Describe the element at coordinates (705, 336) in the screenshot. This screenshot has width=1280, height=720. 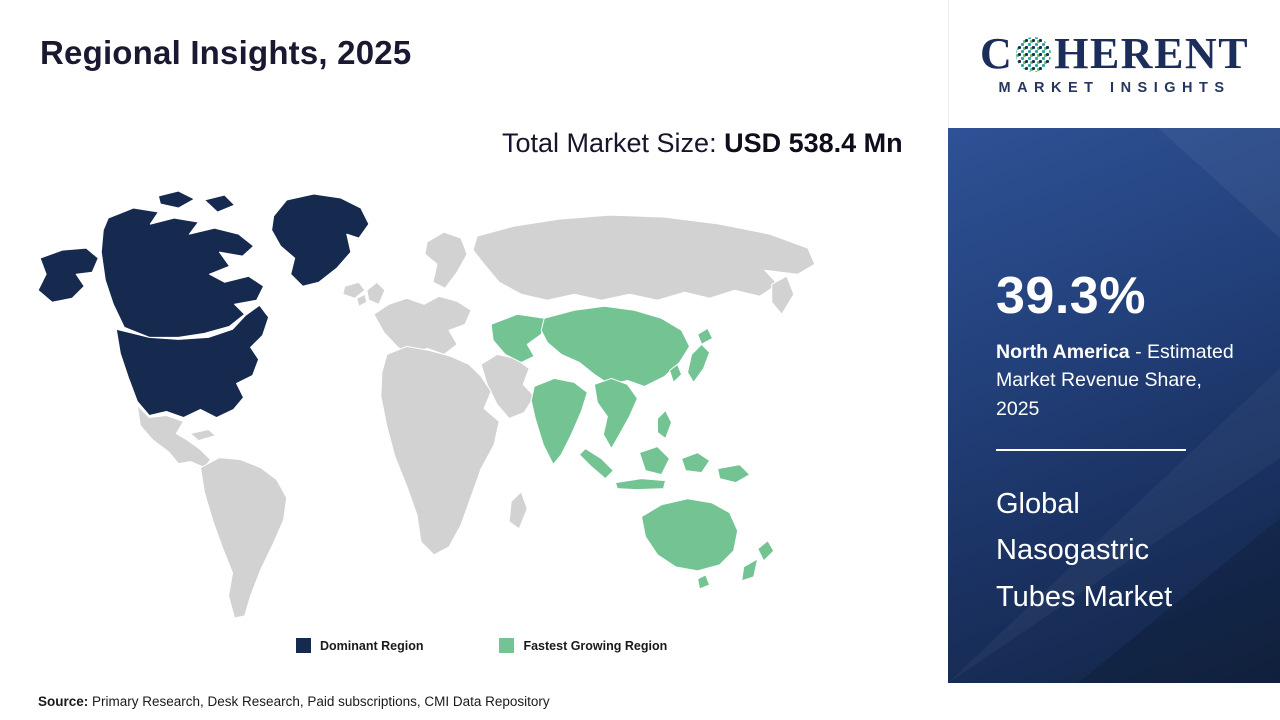
I see `region-japan-north` at that location.